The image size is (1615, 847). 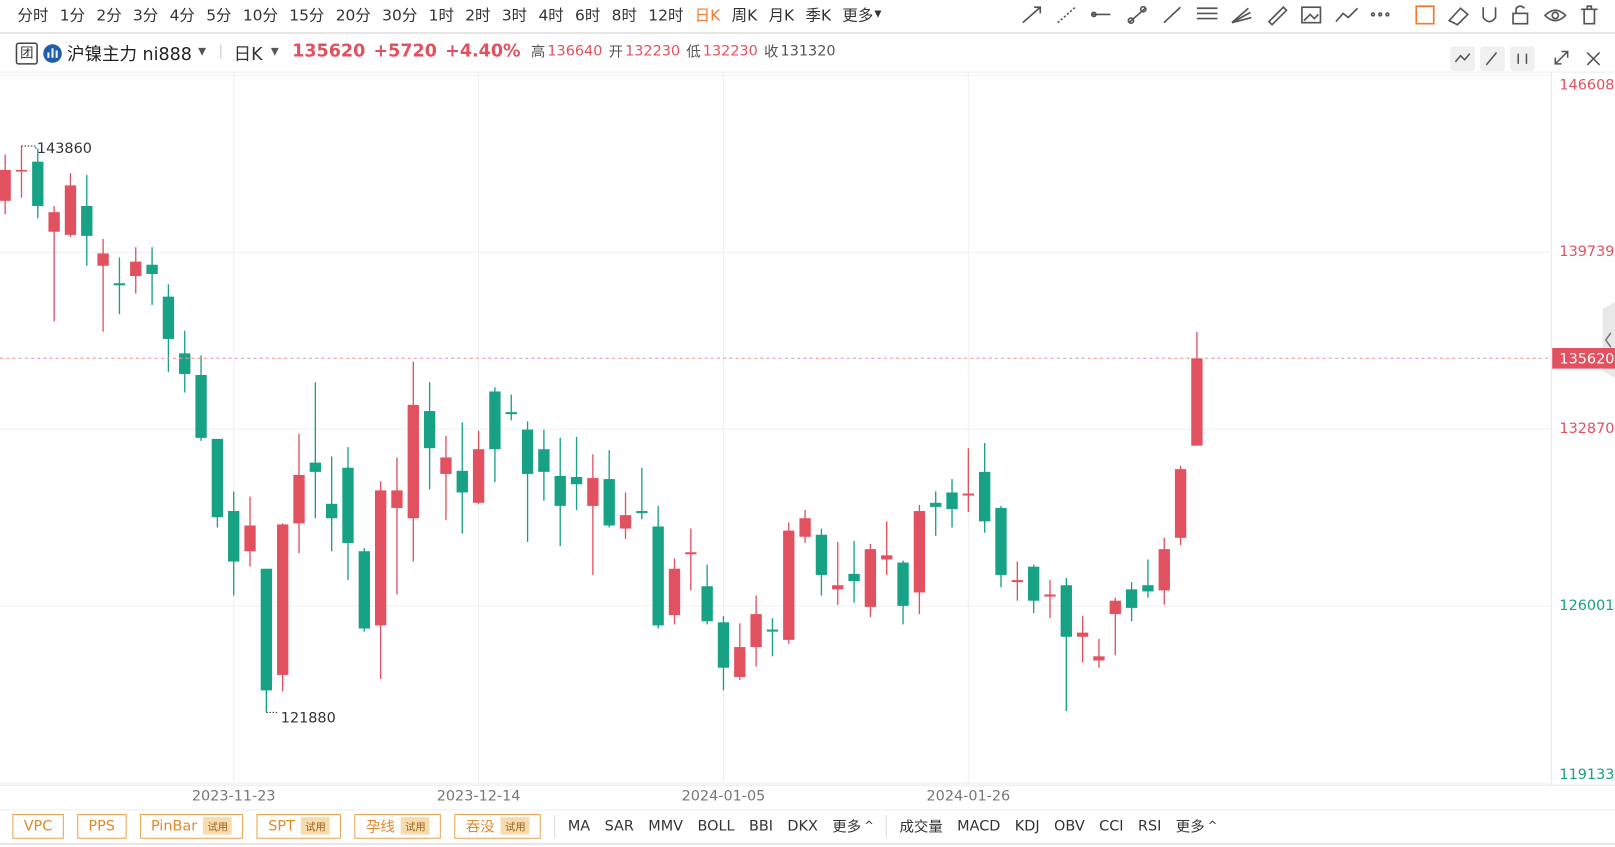 I want to click on period-option: 4时, so click(x=551, y=15).